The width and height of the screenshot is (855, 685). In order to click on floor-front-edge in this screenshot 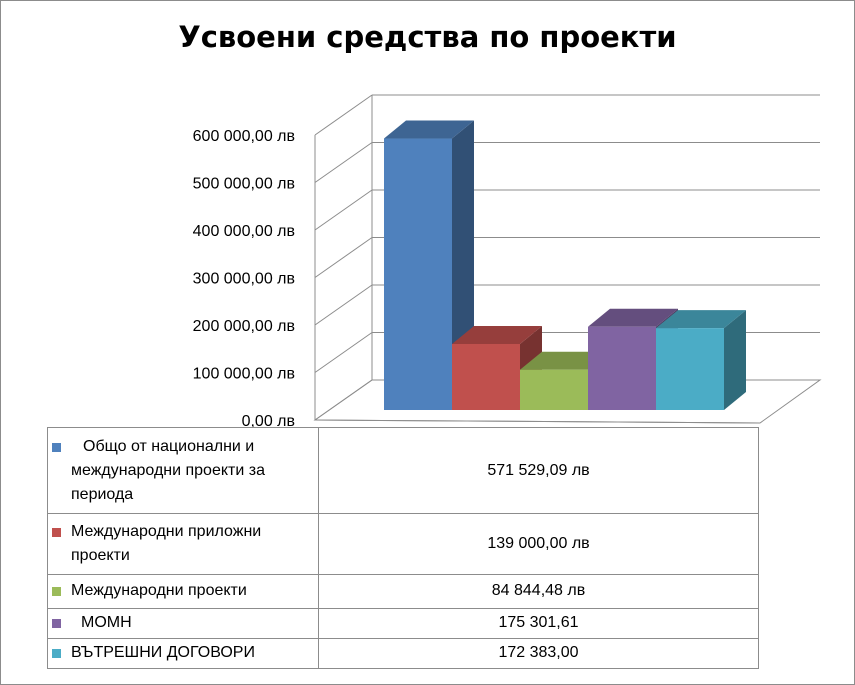, I will do `click(537, 421)`.